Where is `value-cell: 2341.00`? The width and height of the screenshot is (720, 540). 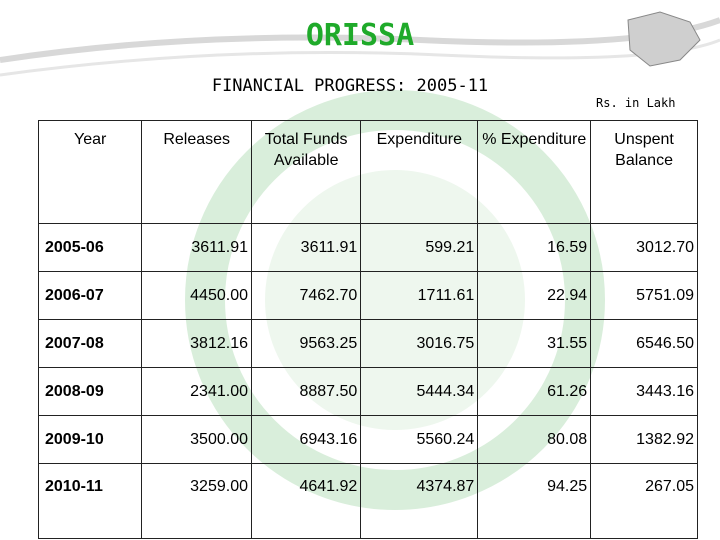
value-cell: 2341.00 is located at coordinates (196, 391).